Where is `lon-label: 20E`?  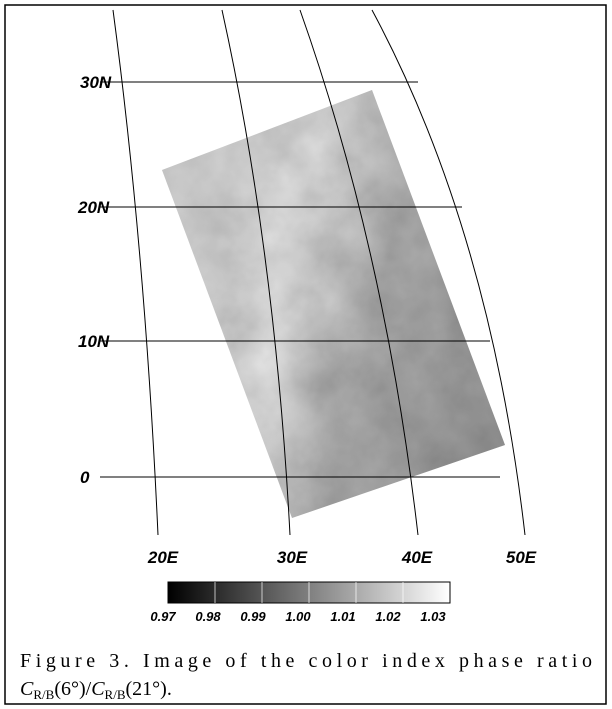 lon-label: 20E is located at coordinates (163, 557).